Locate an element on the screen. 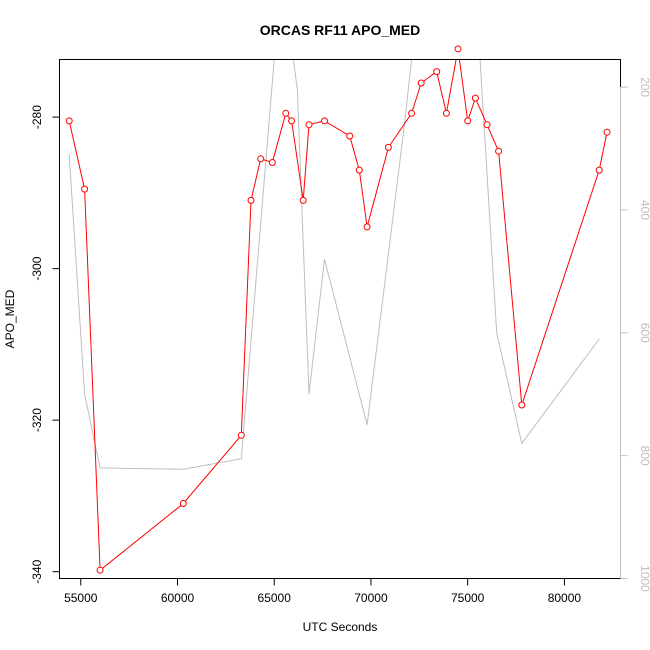 The image size is (650, 650). x-tick-label: 70000 is located at coordinates (371, 598).